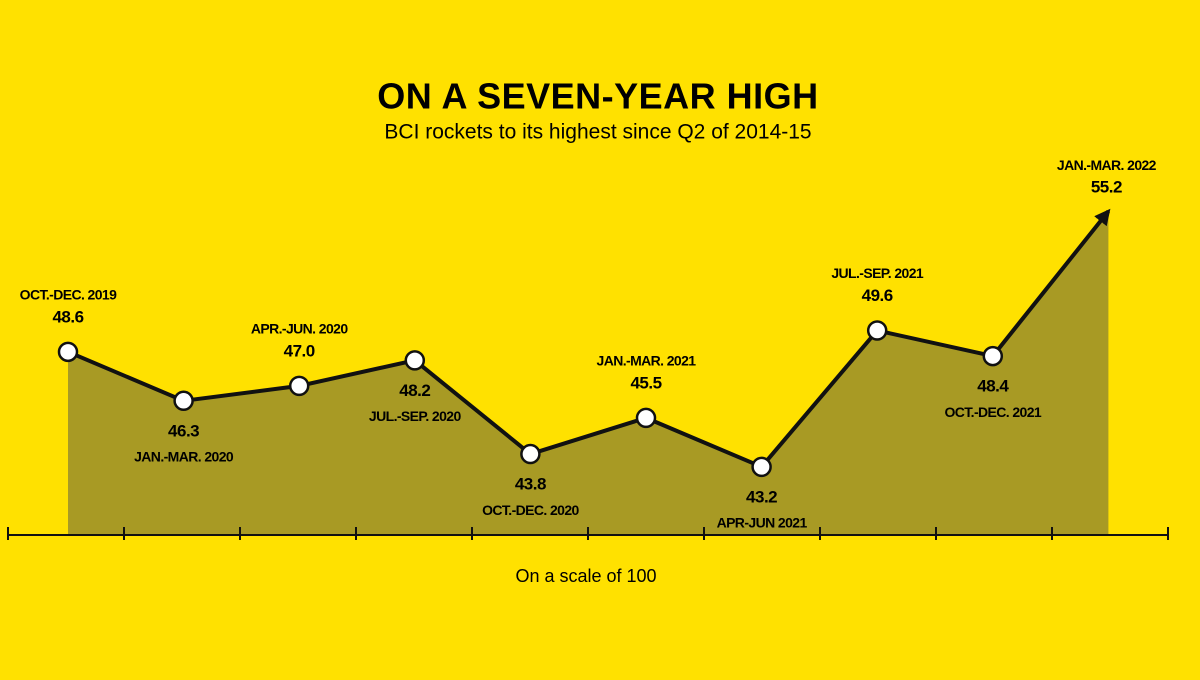 This screenshot has height=680, width=1200. Describe the element at coordinates (299, 350) in the screenshot. I see `value-label: 47.0` at that location.